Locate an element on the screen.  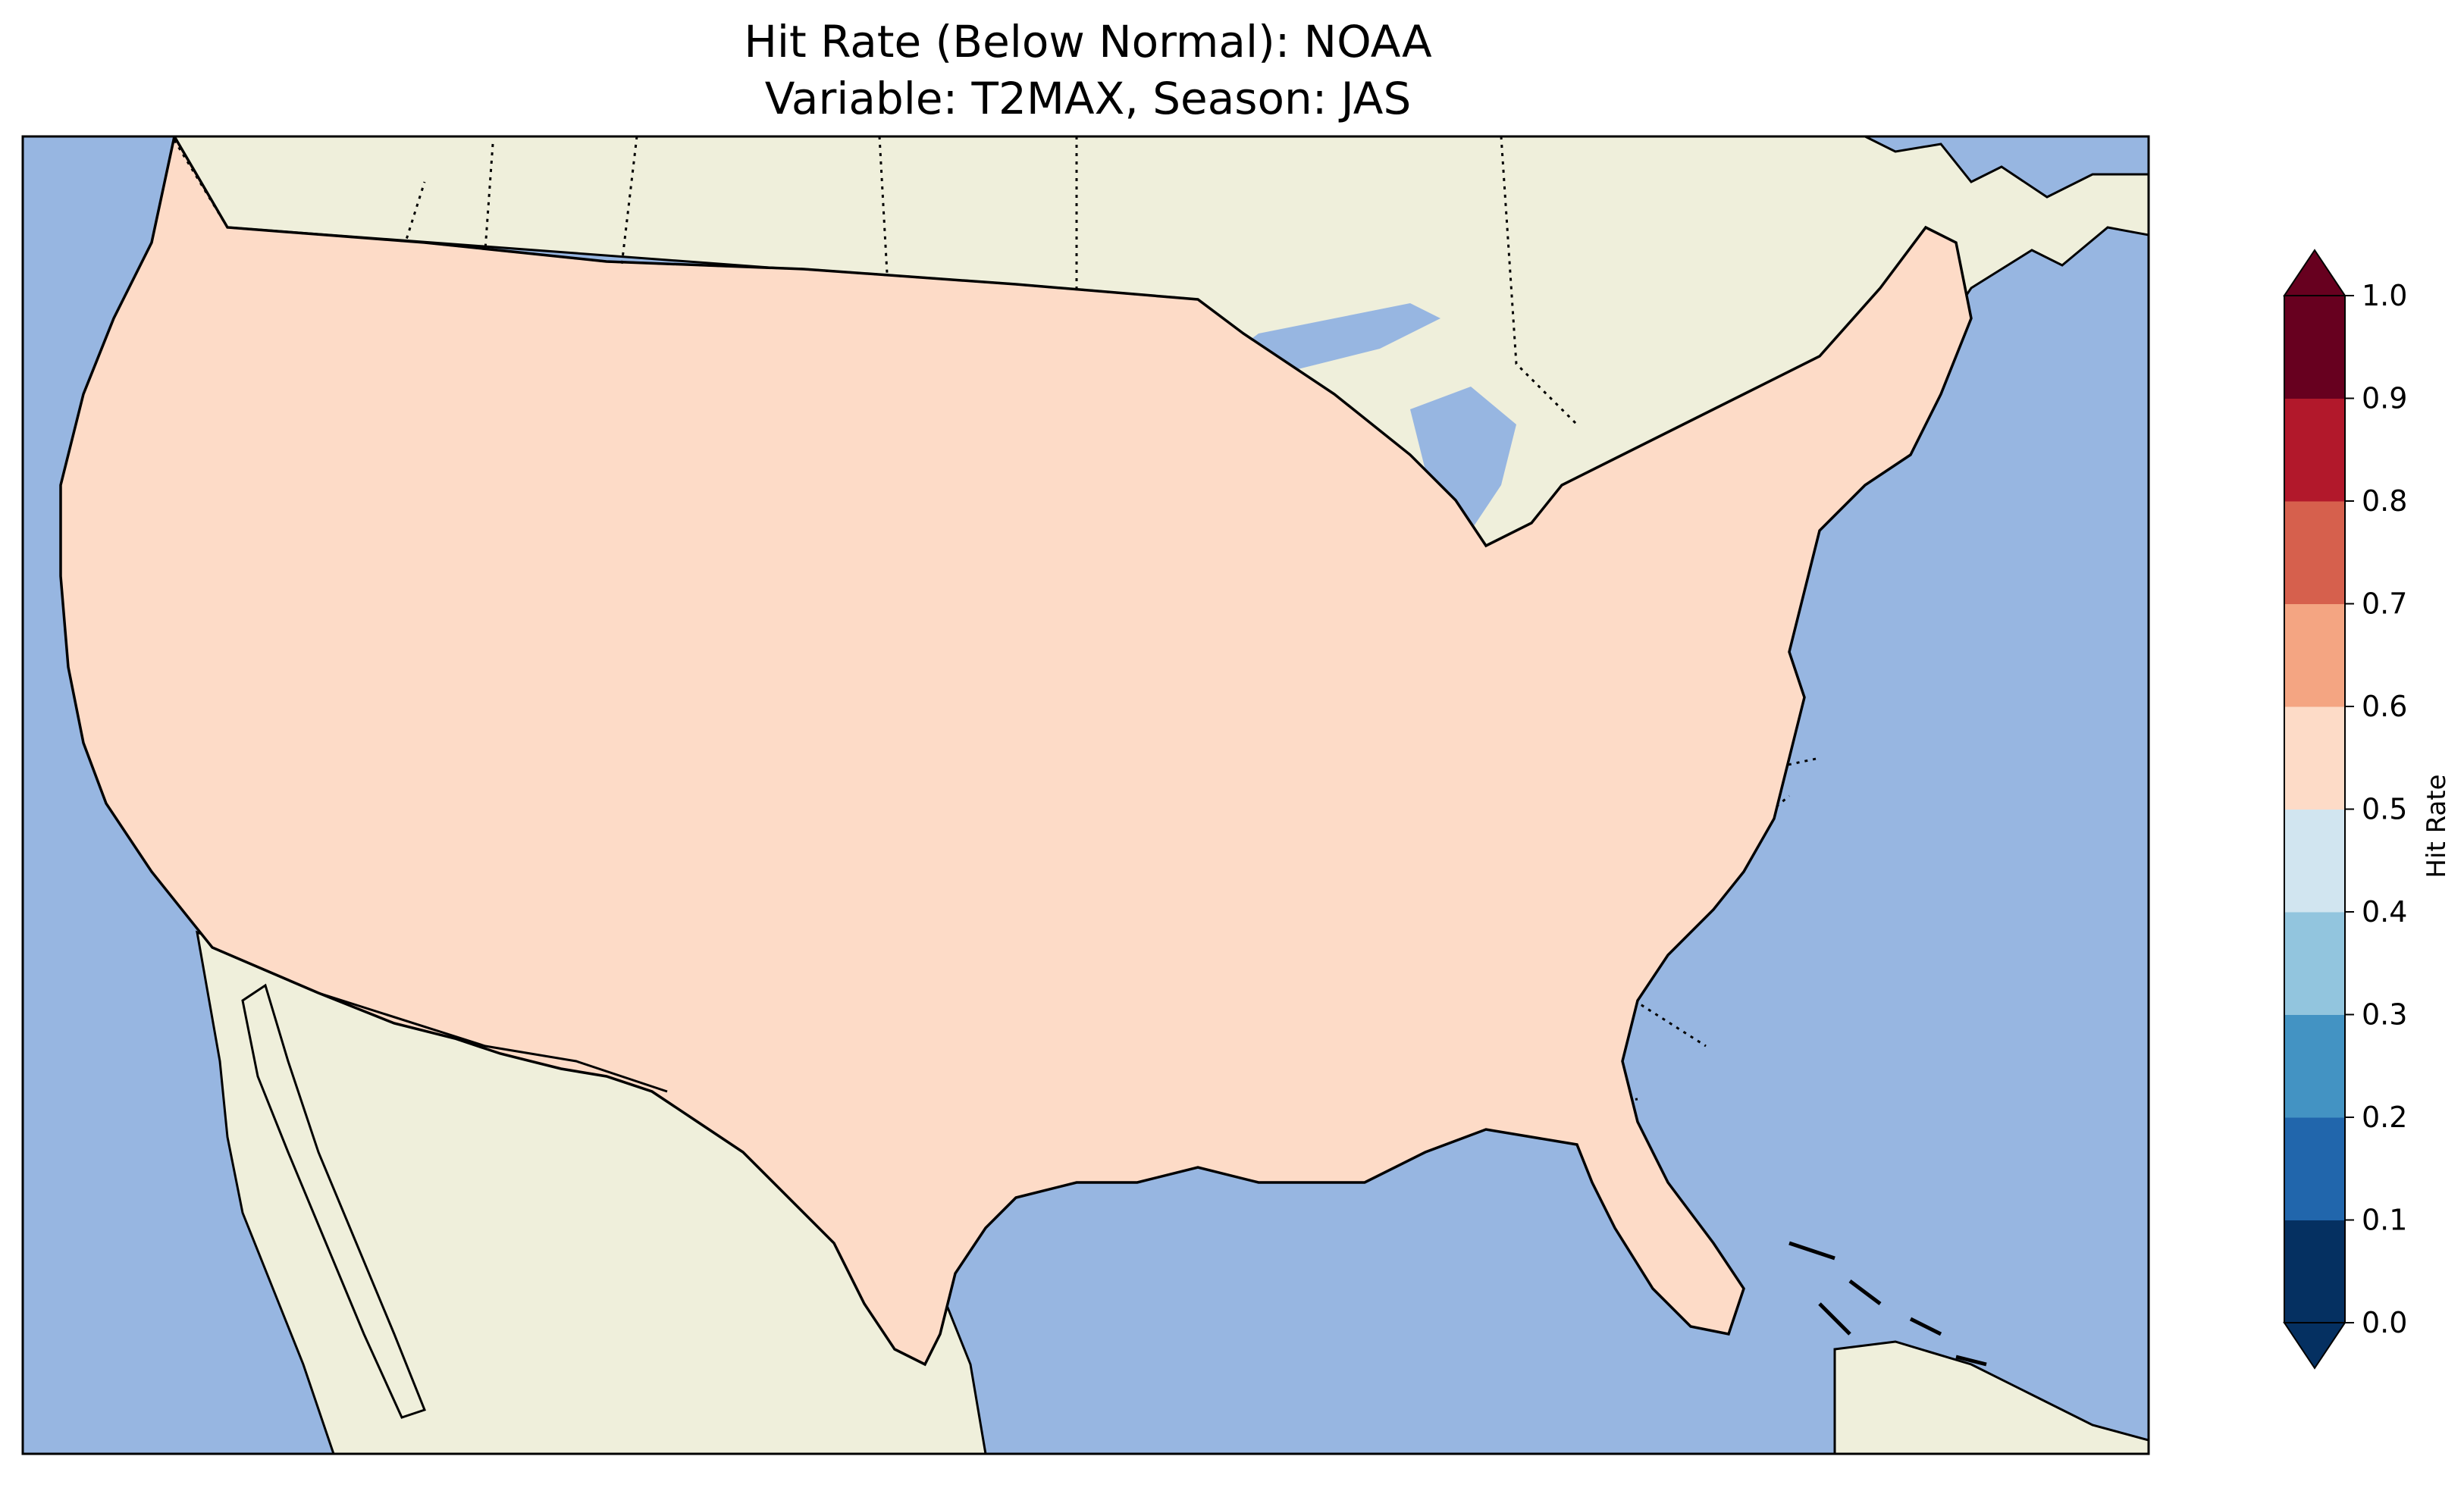
colorbar: 0.0 0.1 0.2 0.3 0.4 0.5 0.6 0.7 0.8 0.9 1.0 is located at coordinates (2345, 809).